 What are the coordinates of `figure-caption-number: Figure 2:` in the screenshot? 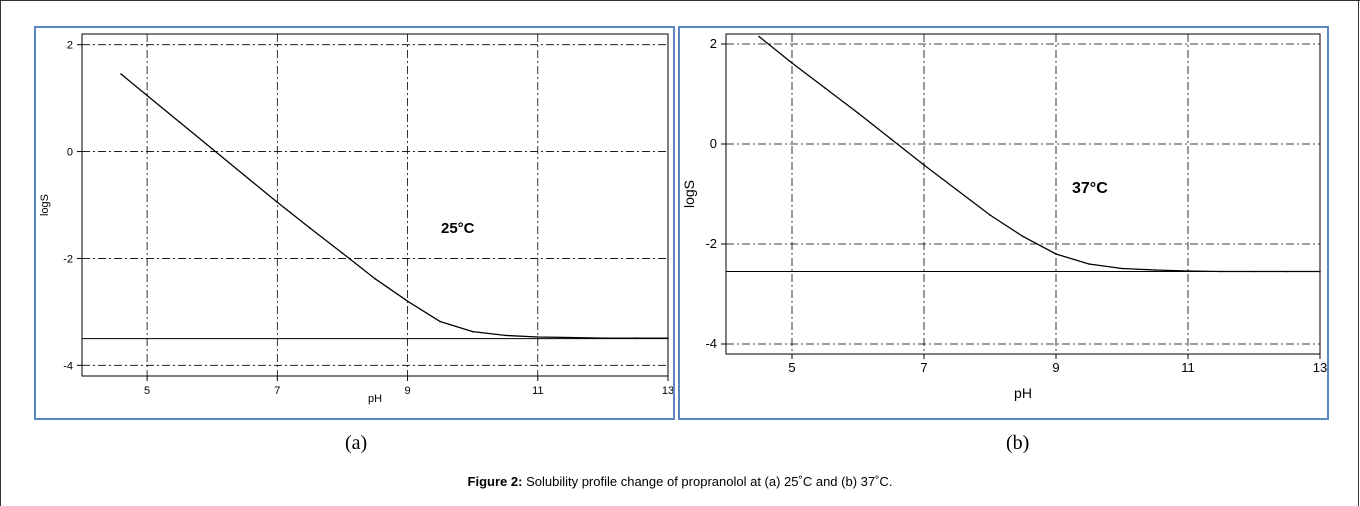 It's located at (495, 481).